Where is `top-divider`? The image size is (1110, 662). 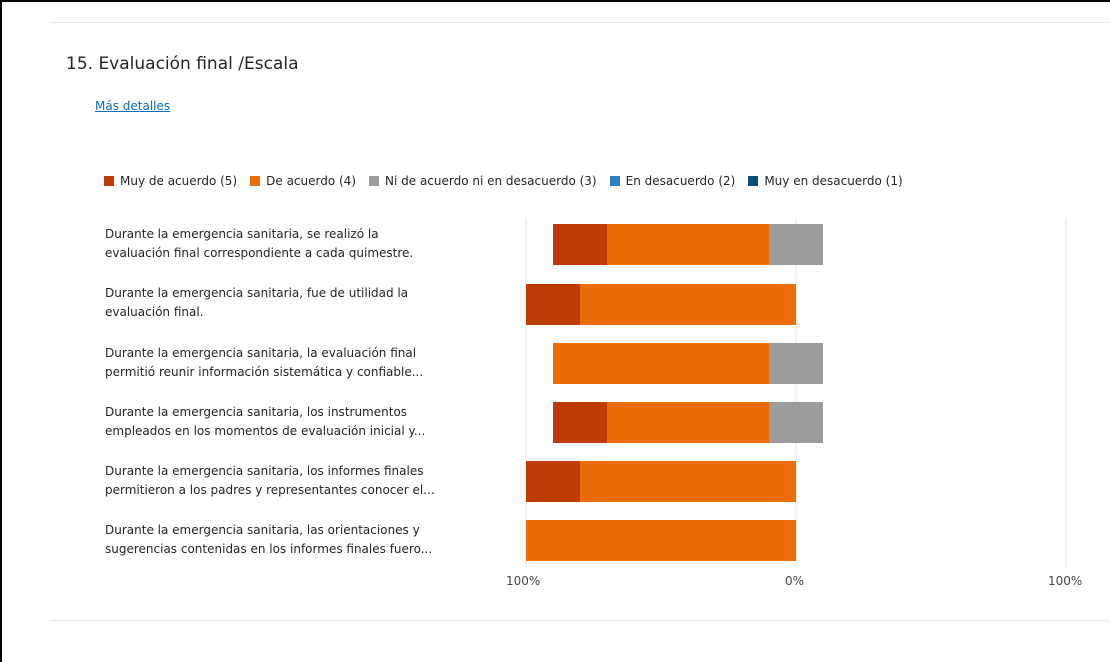
top-divider is located at coordinates (580, 22).